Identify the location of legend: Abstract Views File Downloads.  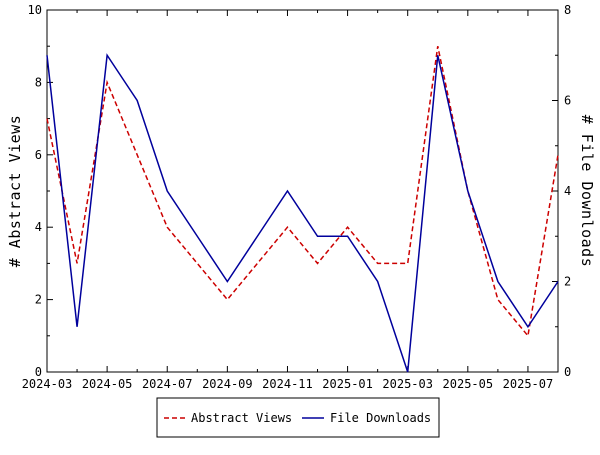
(298, 417).